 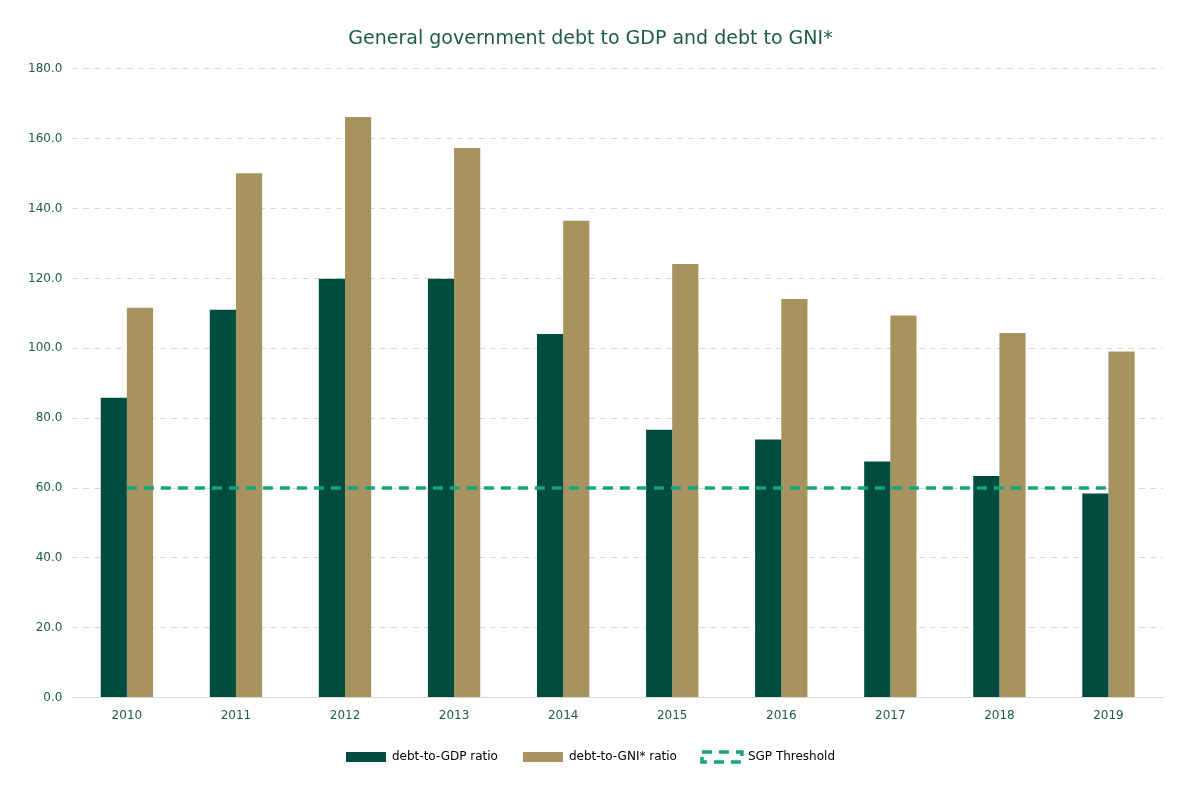 What do you see at coordinates (890, 714) in the screenshot?
I see `x-tick-label: 2017` at bounding box center [890, 714].